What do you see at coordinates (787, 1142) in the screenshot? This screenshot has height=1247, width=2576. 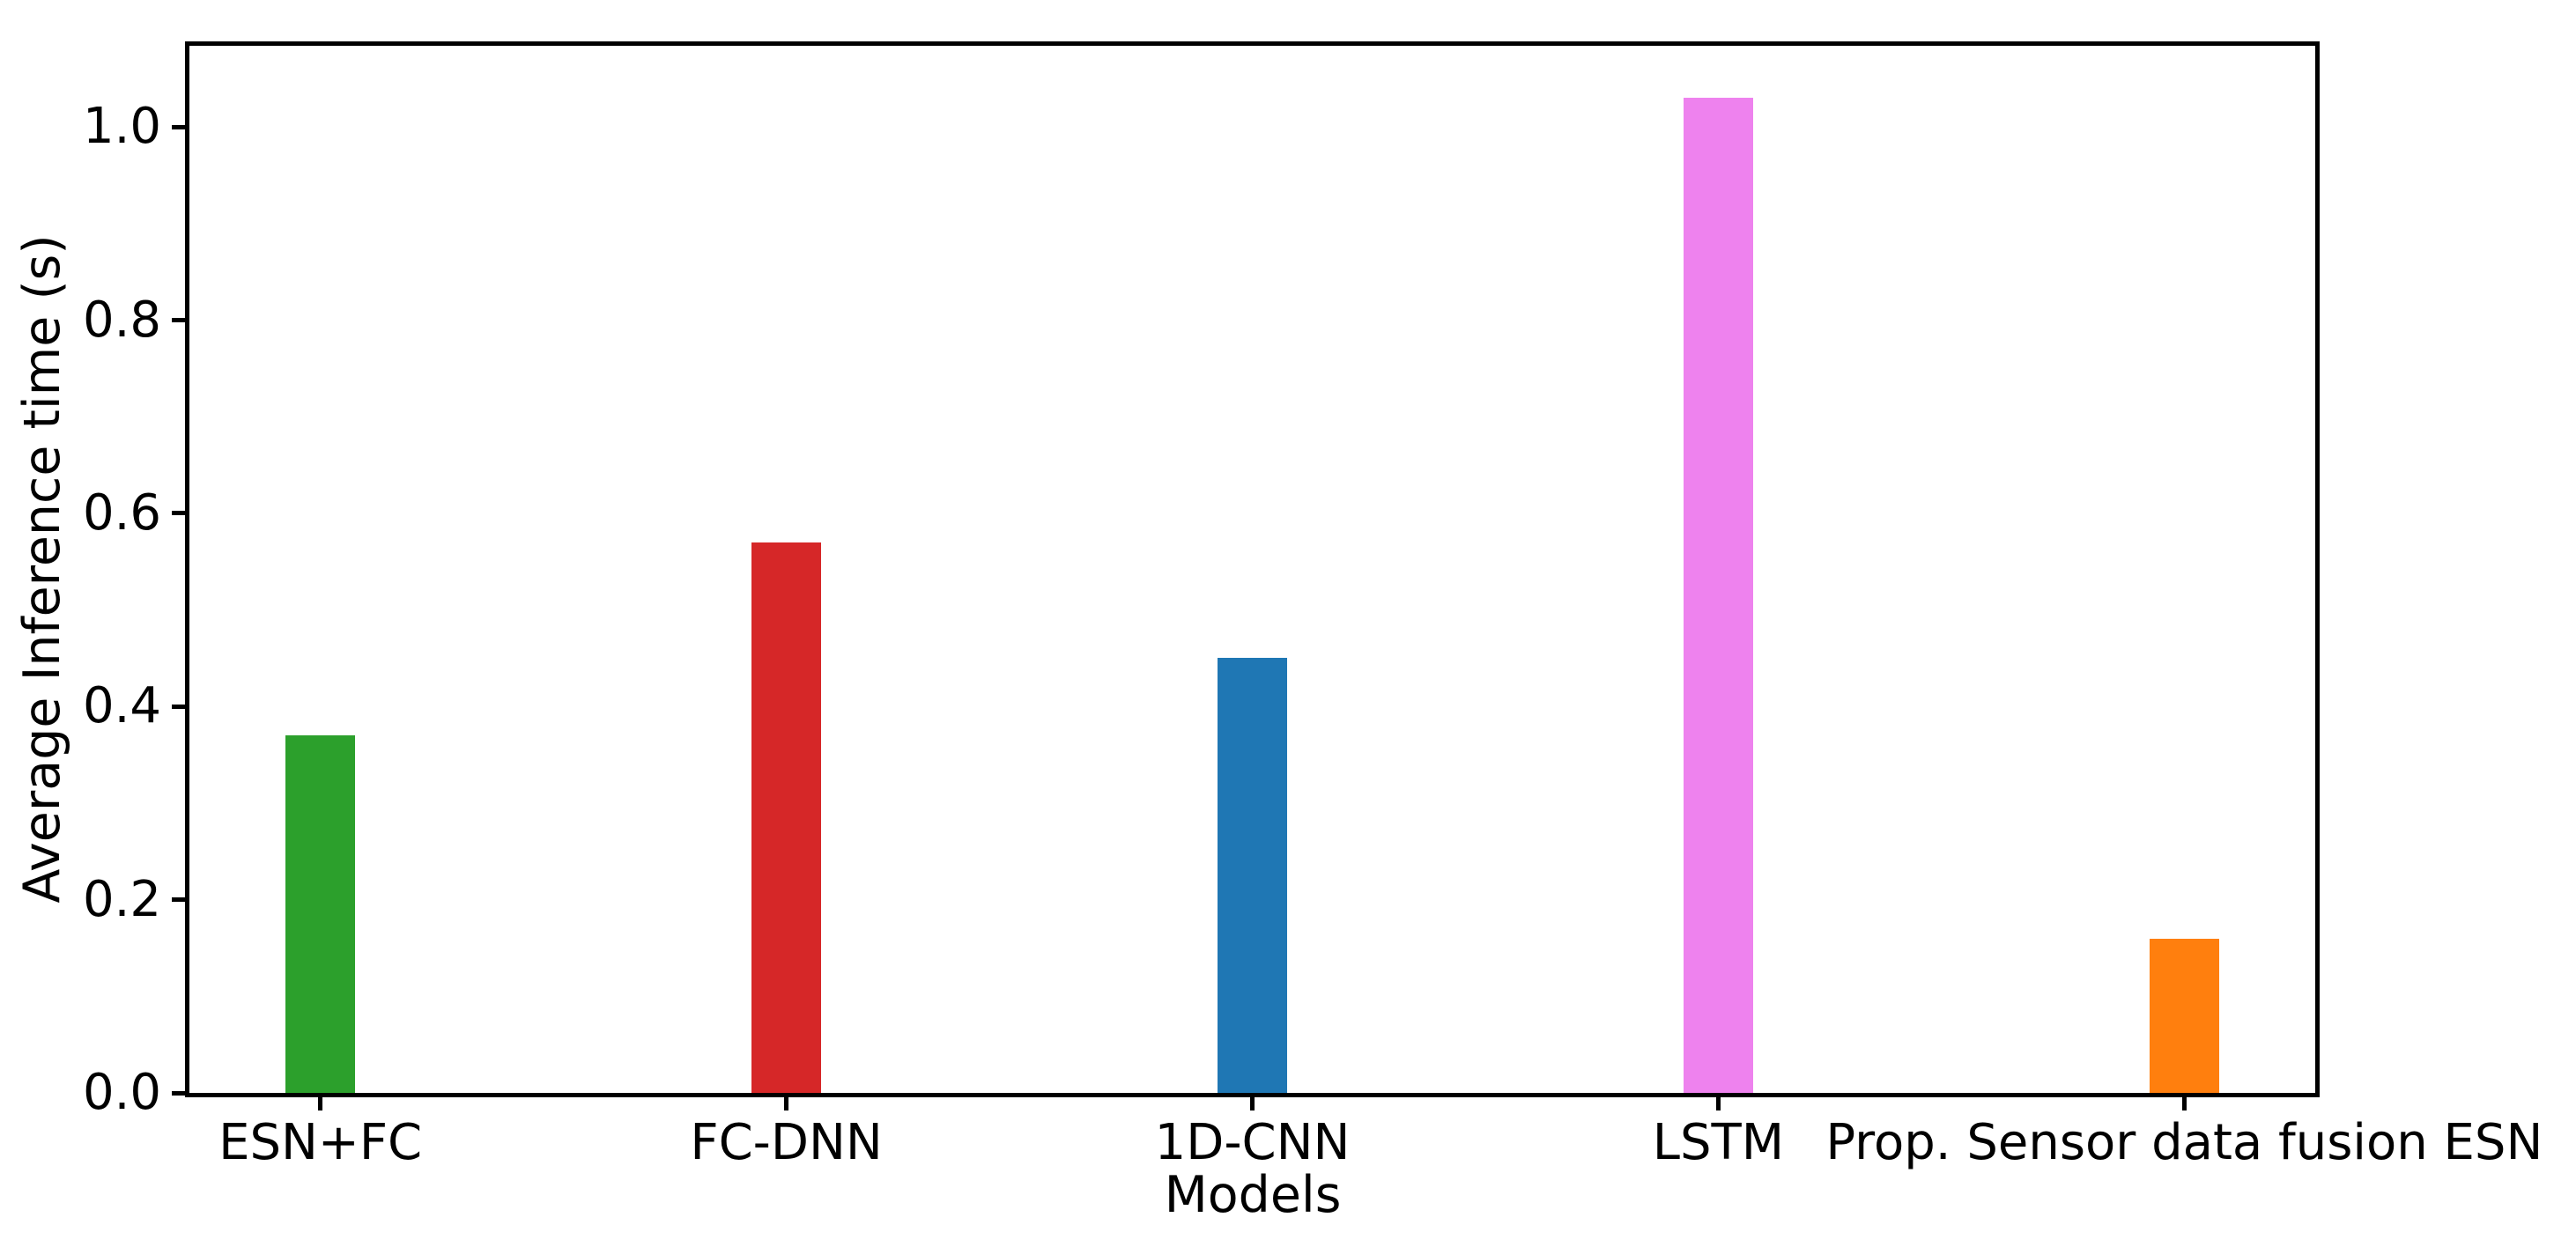 I see `x-tick-label: FC-DNN` at bounding box center [787, 1142].